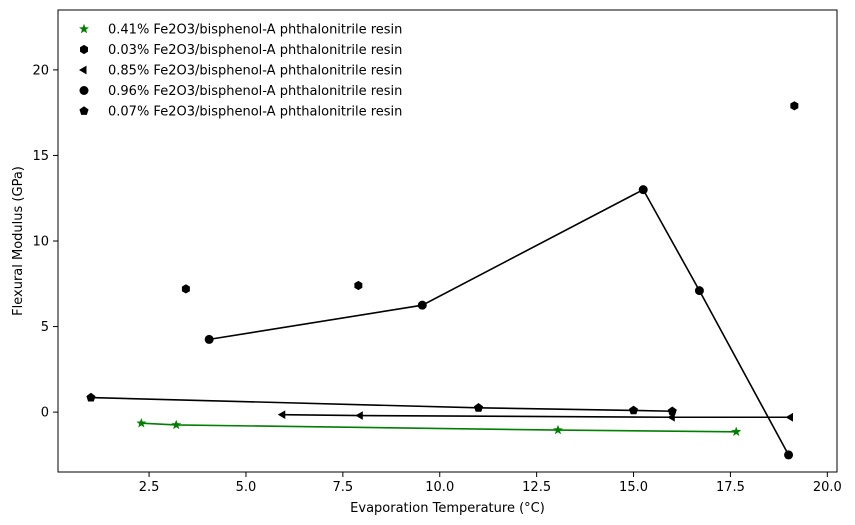 The height and width of the screenshot is (525, 855). What do you see at coordinates (84, 28) in the screenshot?
I see `legend-marker-star` at bounding box center [84, 28].